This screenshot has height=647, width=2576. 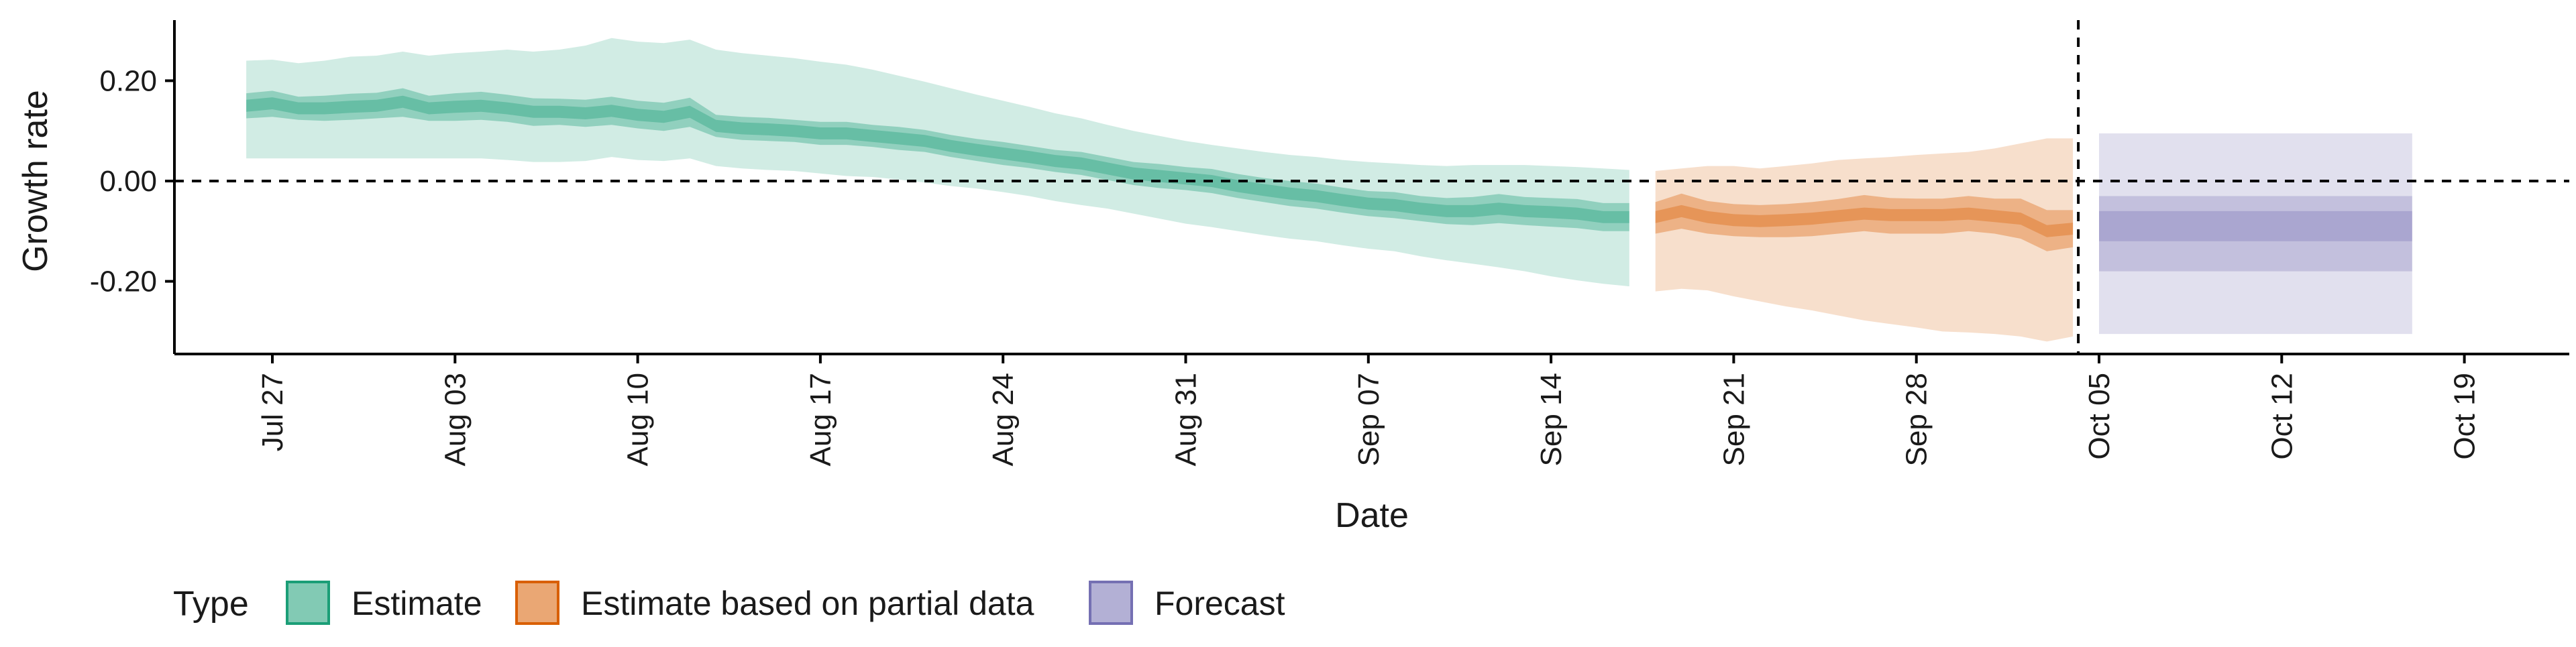 I want to click on estimate-based-on-partial-data-median-band, so click(x=1864, y=221).